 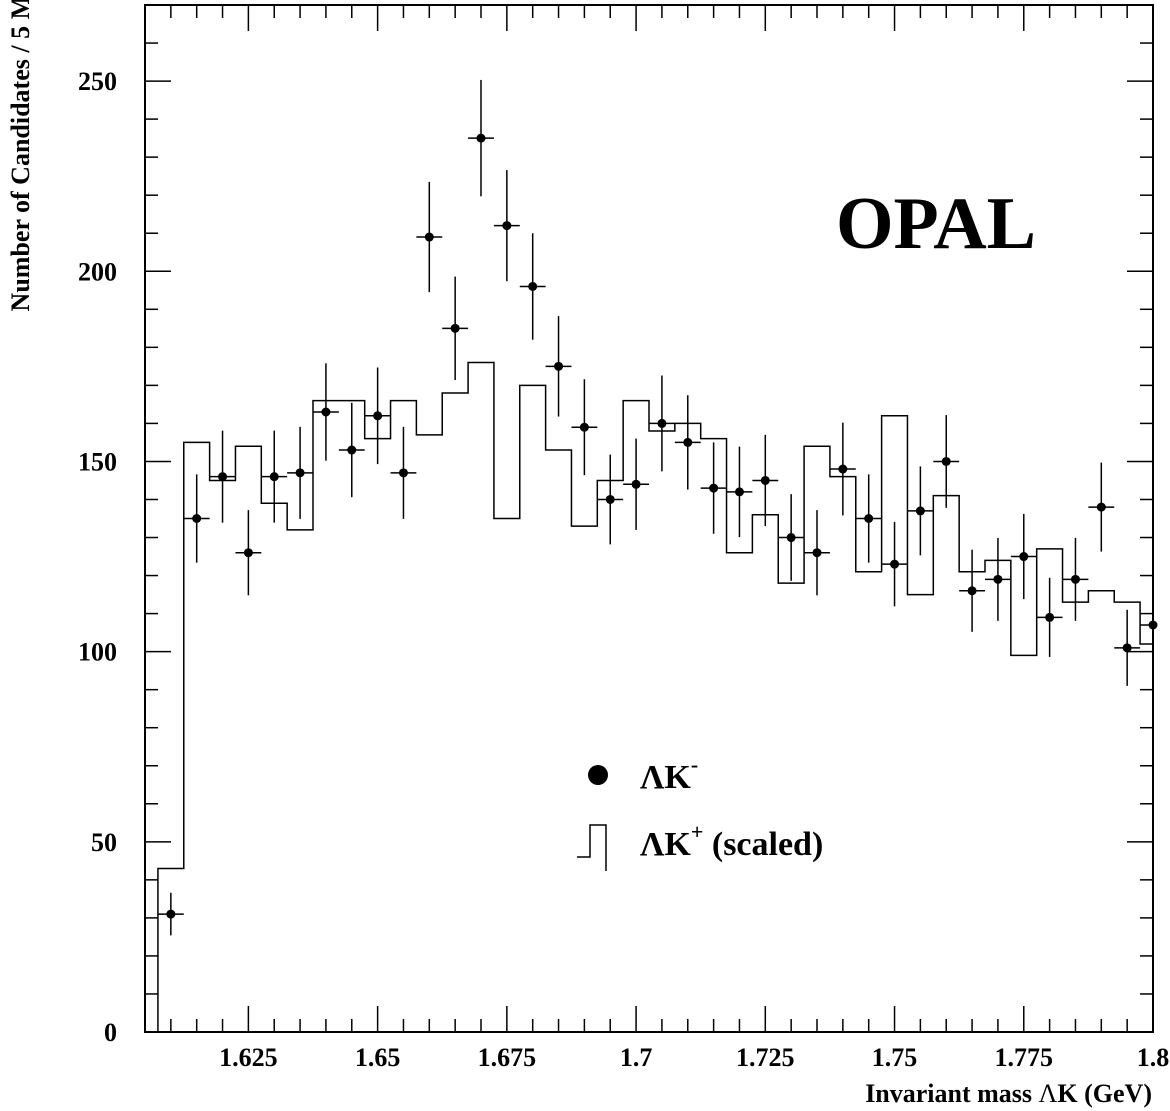 I want to click on y-tick-label: 0, so click(x=110, y=1032).